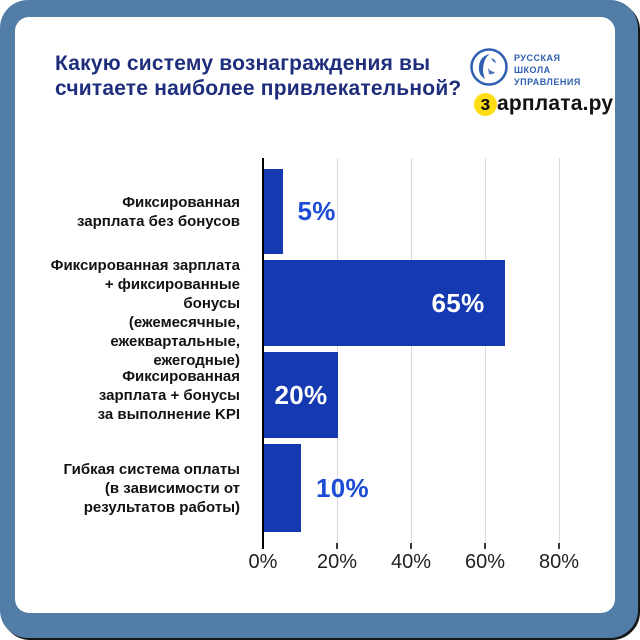 The image size is (640, 640). I want to click on bar-row-2: 20%, so click(436, 395).